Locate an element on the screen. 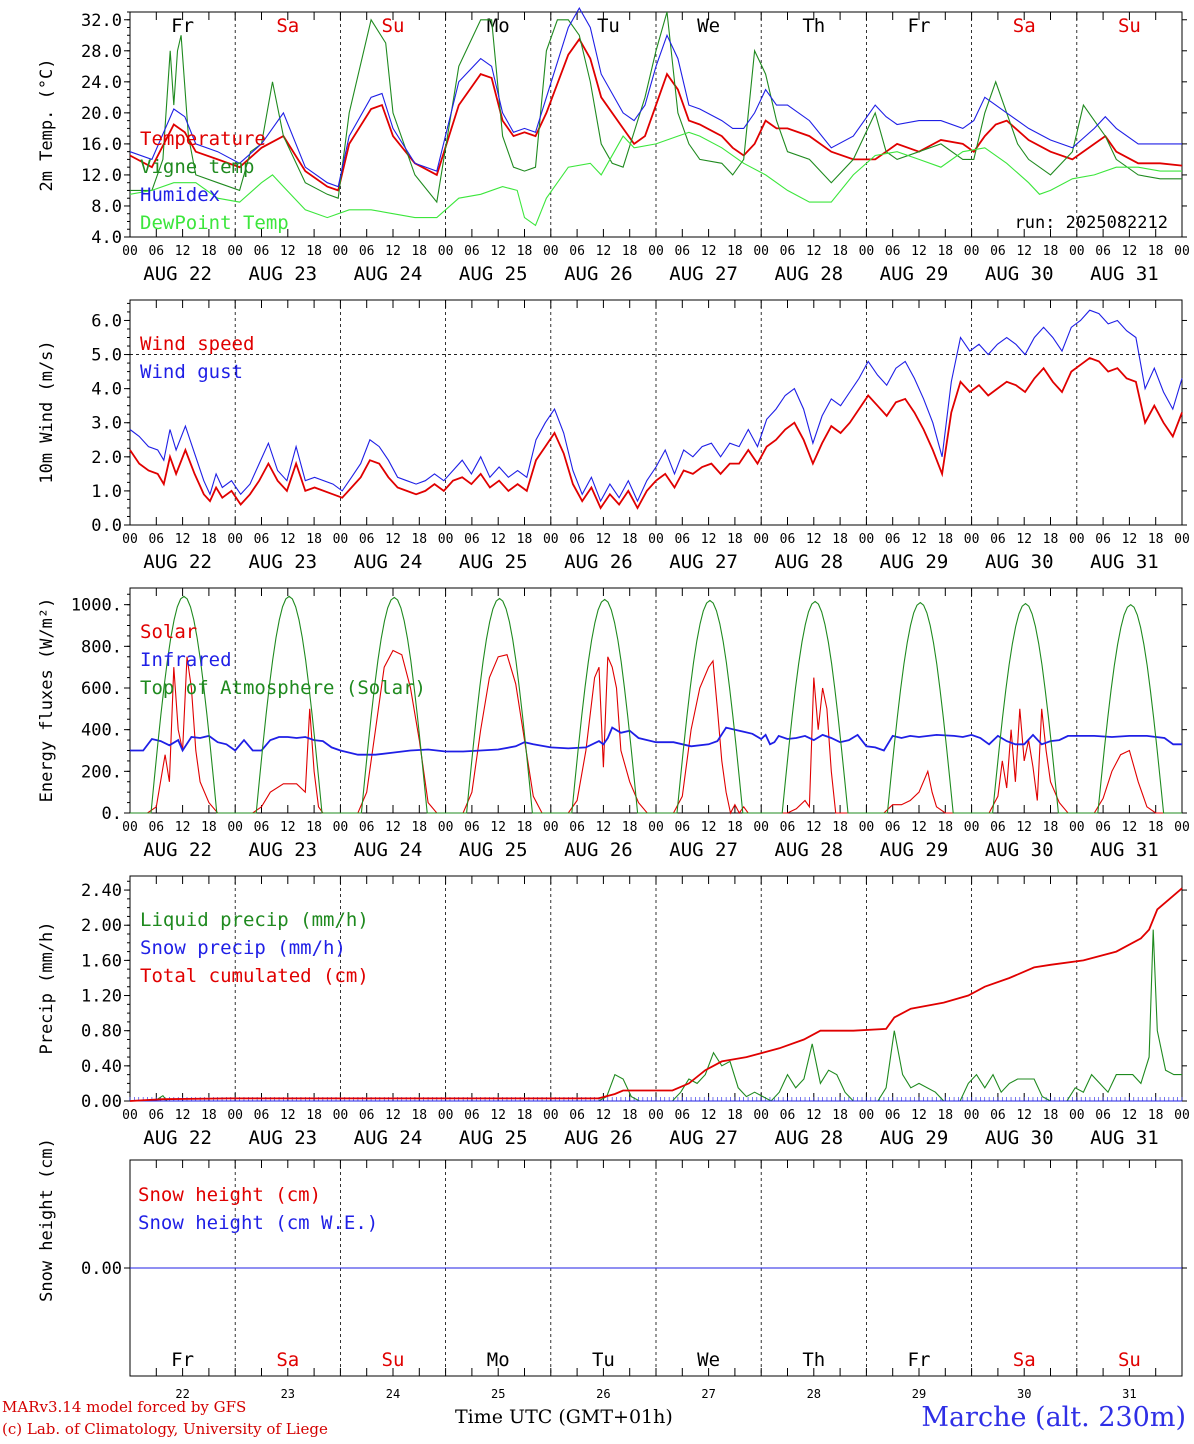  y-tick-label: 24.0 is located at coordinates (101, 83).